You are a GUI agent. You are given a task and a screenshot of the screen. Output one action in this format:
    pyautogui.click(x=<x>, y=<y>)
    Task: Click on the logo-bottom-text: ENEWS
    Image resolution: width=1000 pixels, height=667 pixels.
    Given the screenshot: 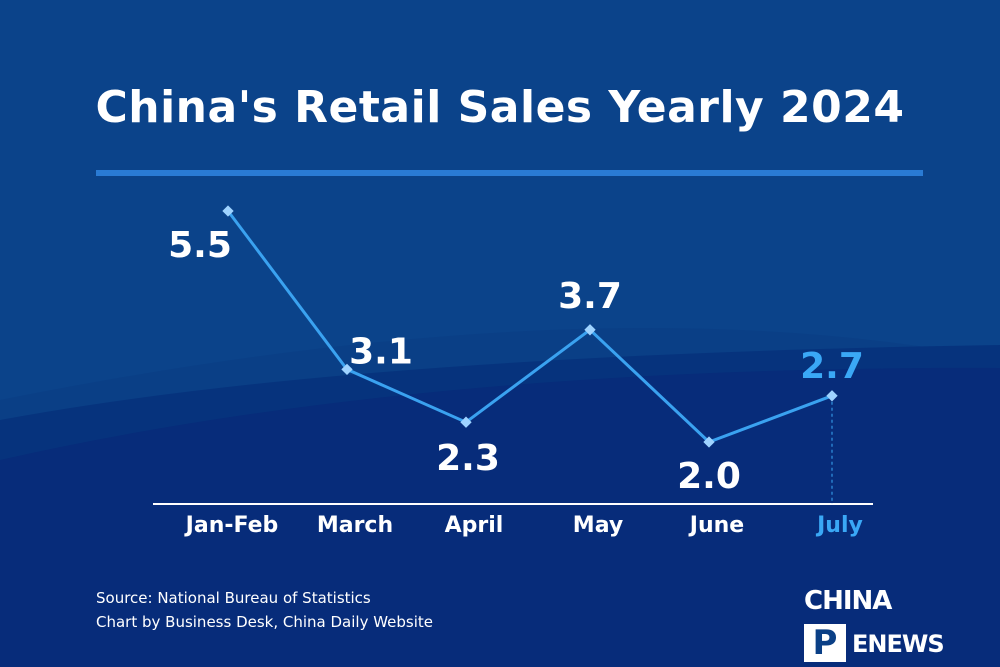 What is the action you would take?
    pyautogui.click(x=898, y=644)
    